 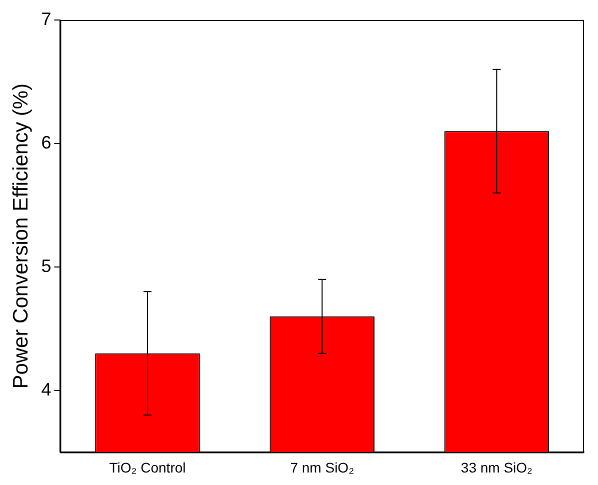 What do you see at coordinates (322, 467) in the screenshot?
I see `x-tick-label: 7 nm SiO₂` at bounding box center [322, 467].